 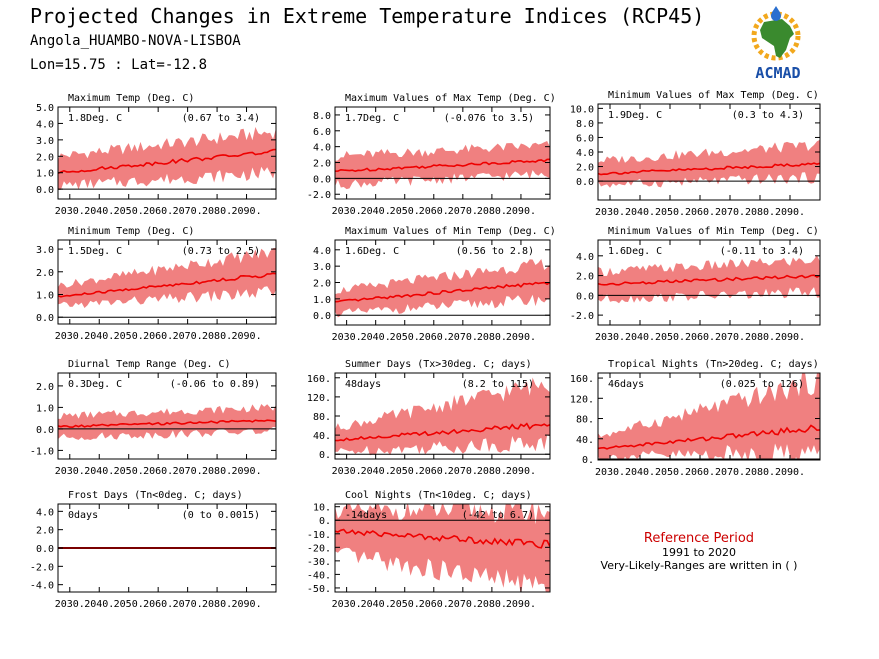 I want to click on likely-range: (0.025 to 126), so click(x=762, y=384).